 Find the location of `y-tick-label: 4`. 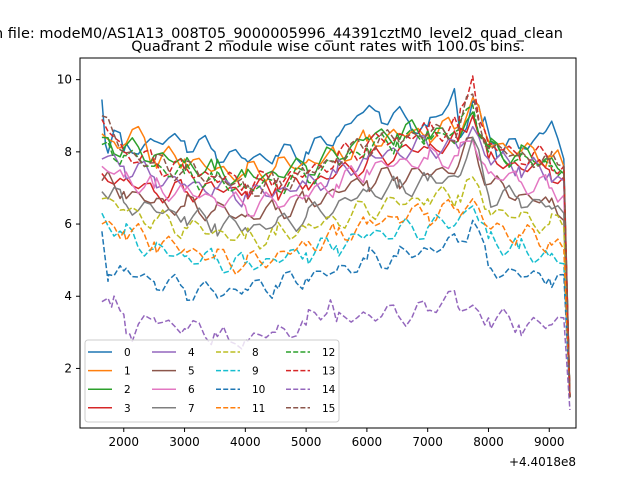

y-tick-label: 4 is located at coordinates (68, 296).